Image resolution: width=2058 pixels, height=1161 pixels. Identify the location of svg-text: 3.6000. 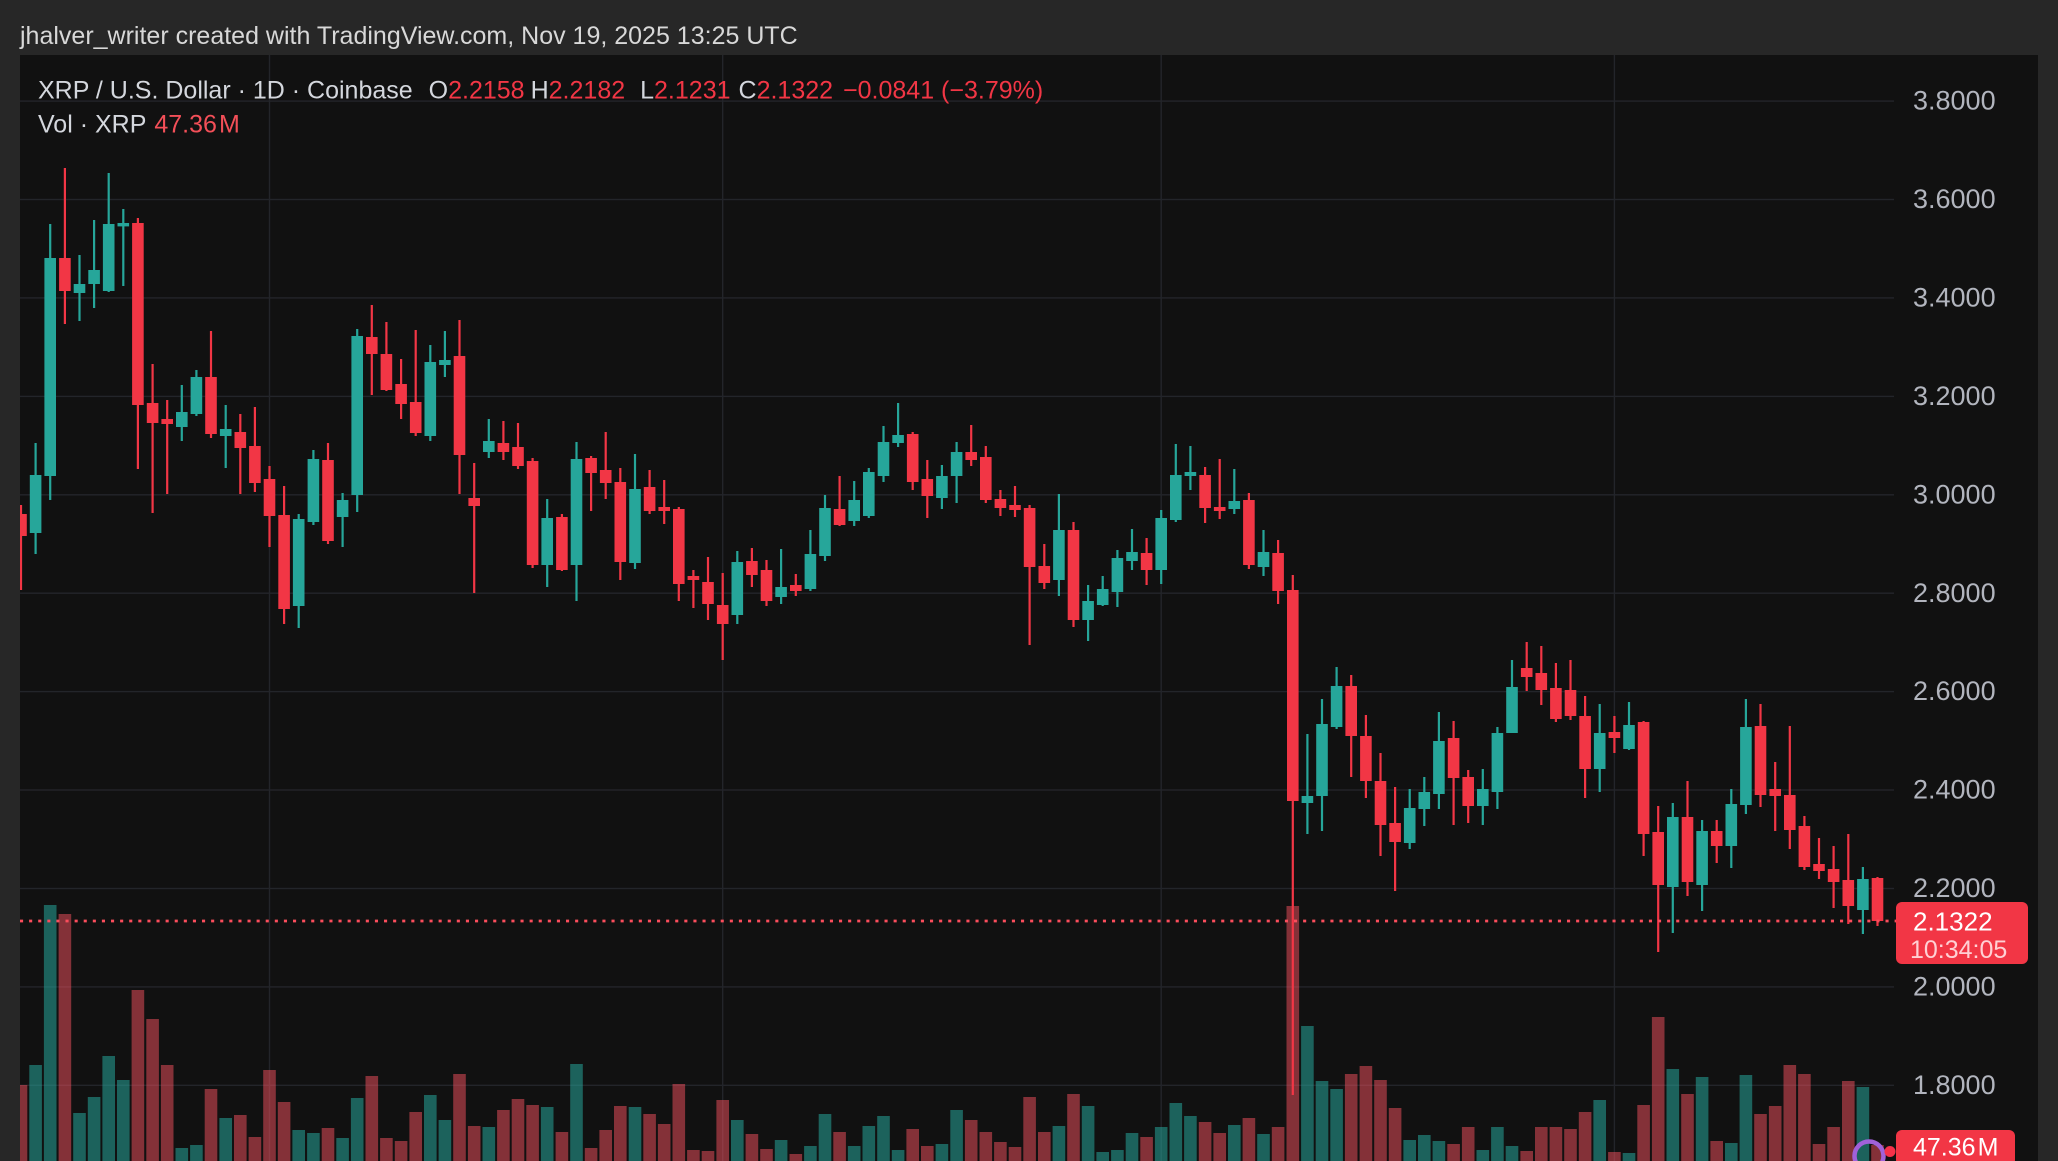
(1954, 199).